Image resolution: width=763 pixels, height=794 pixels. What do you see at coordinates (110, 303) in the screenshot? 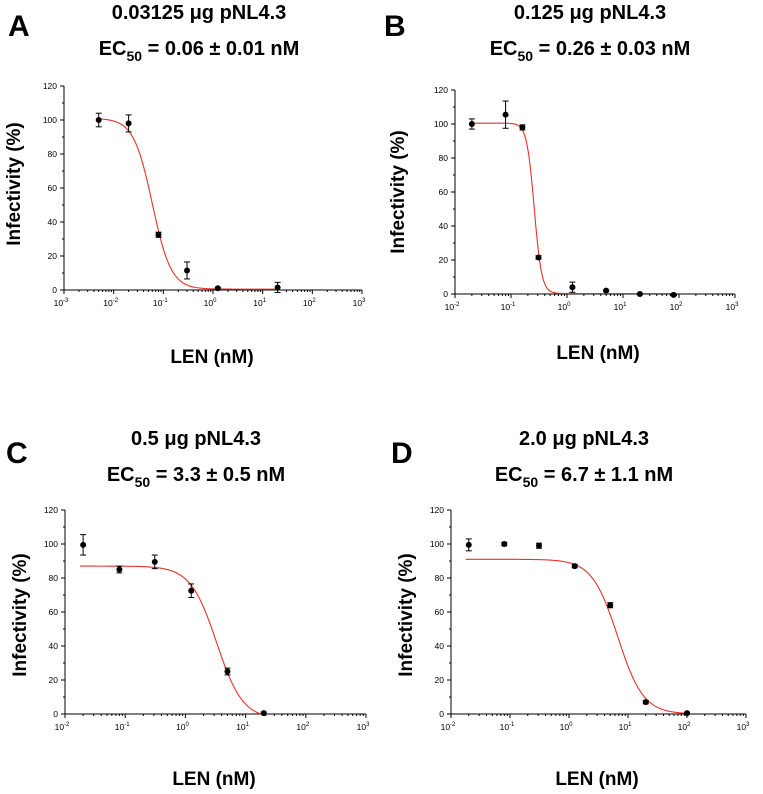
I see `panel-a-xtick-label: 10⁻²` at bounding box center [110, 303].